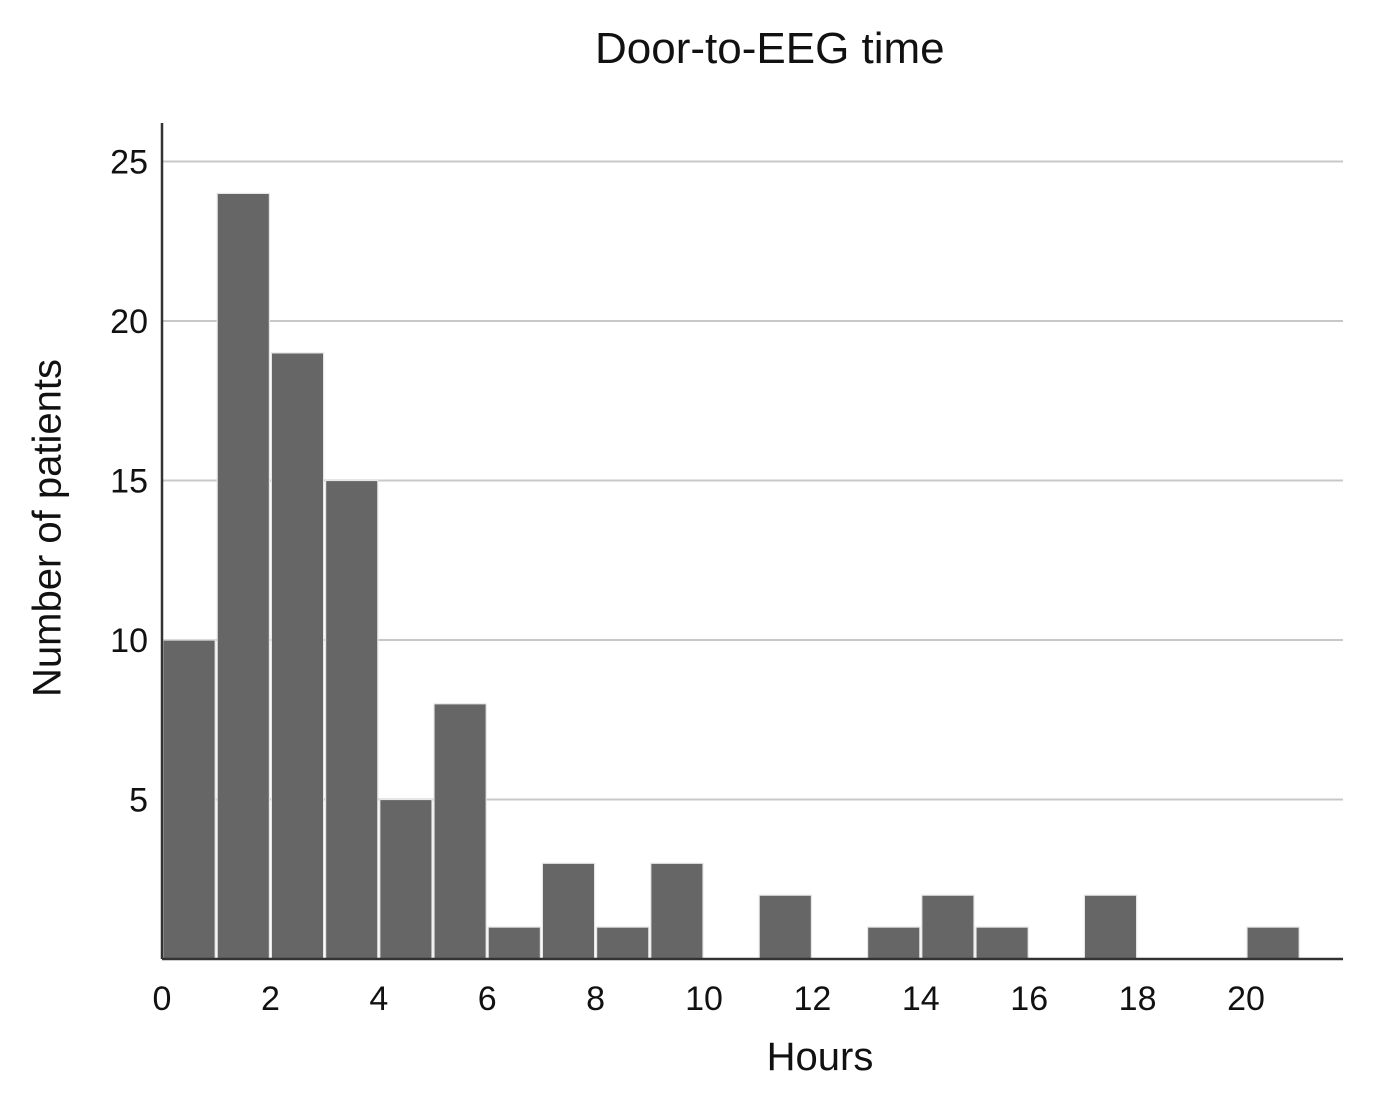  What do you see at coordinates (770, 48) in the screenshot?
I see `chart-title: Door-to-EEG time` at bounding box center [770, 48].